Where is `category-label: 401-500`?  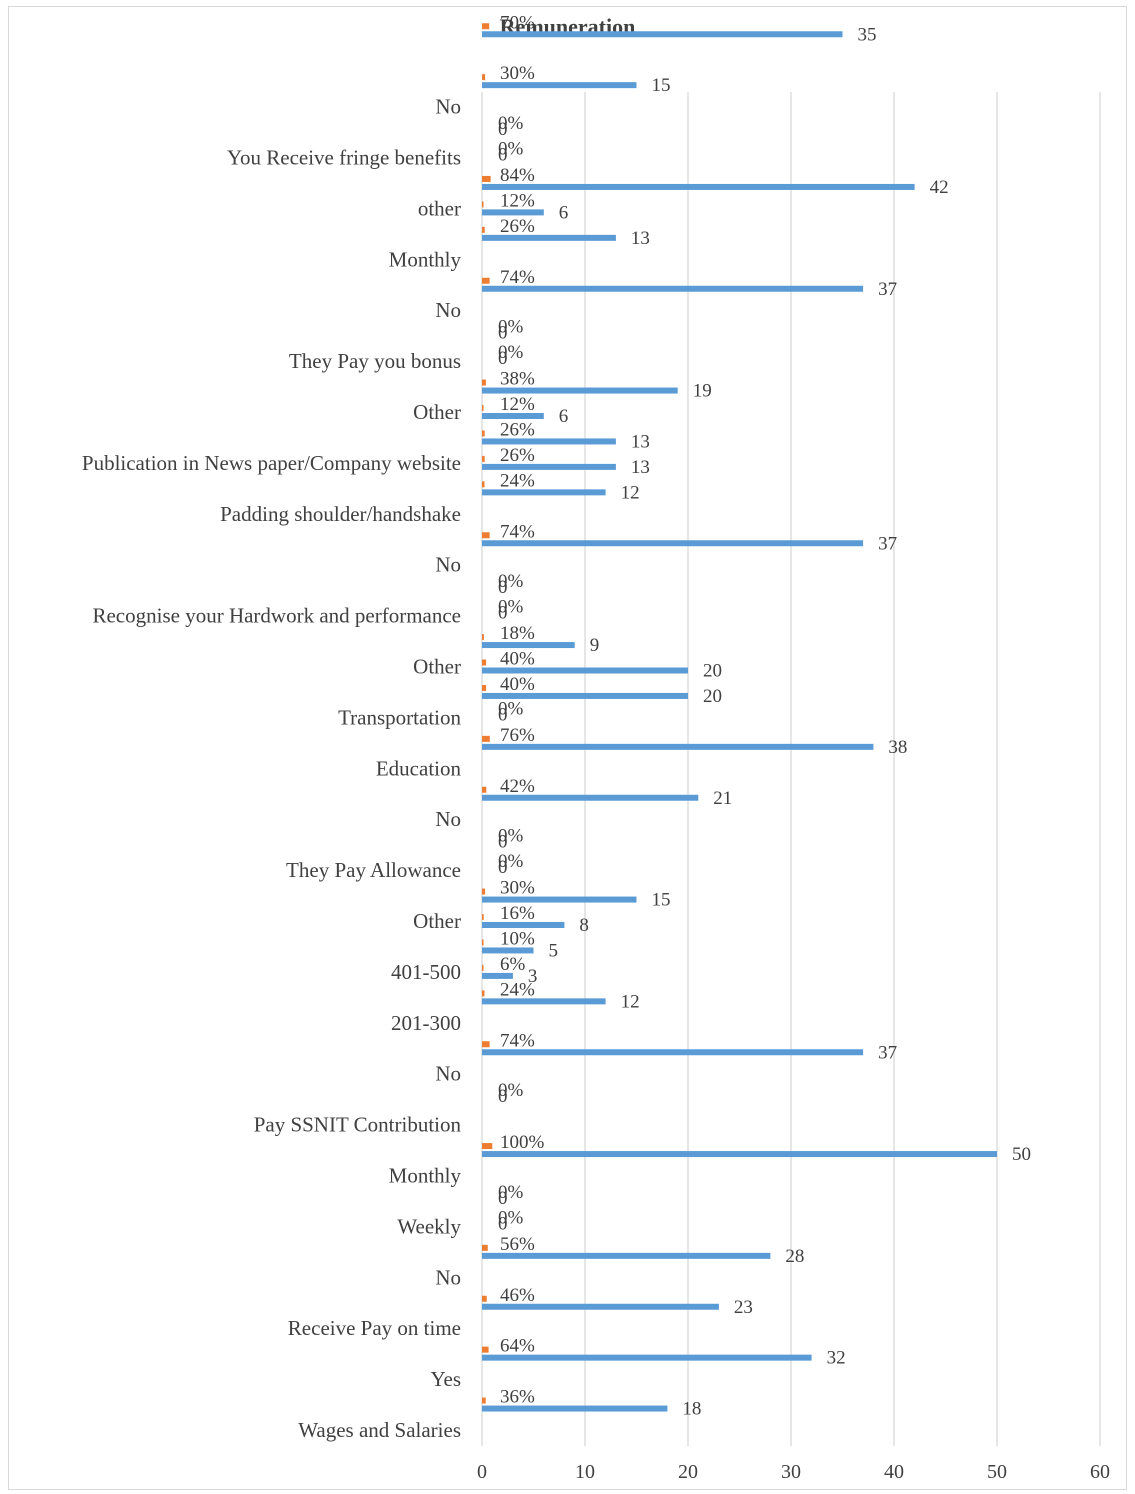 category-label: 401-500 is located at coordinates (426, 972).